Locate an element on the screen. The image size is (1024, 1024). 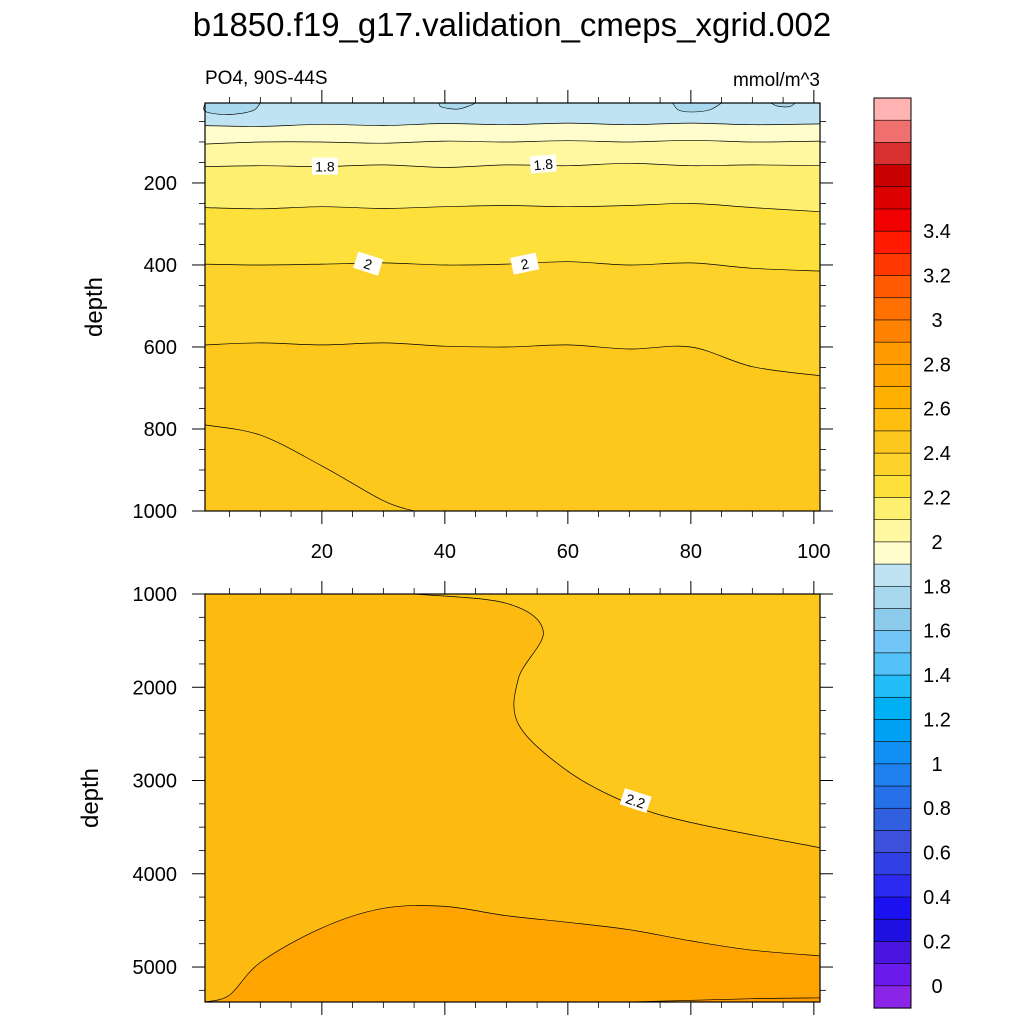
colorbar-label: 0.2 is located at coordinates (937, 942).